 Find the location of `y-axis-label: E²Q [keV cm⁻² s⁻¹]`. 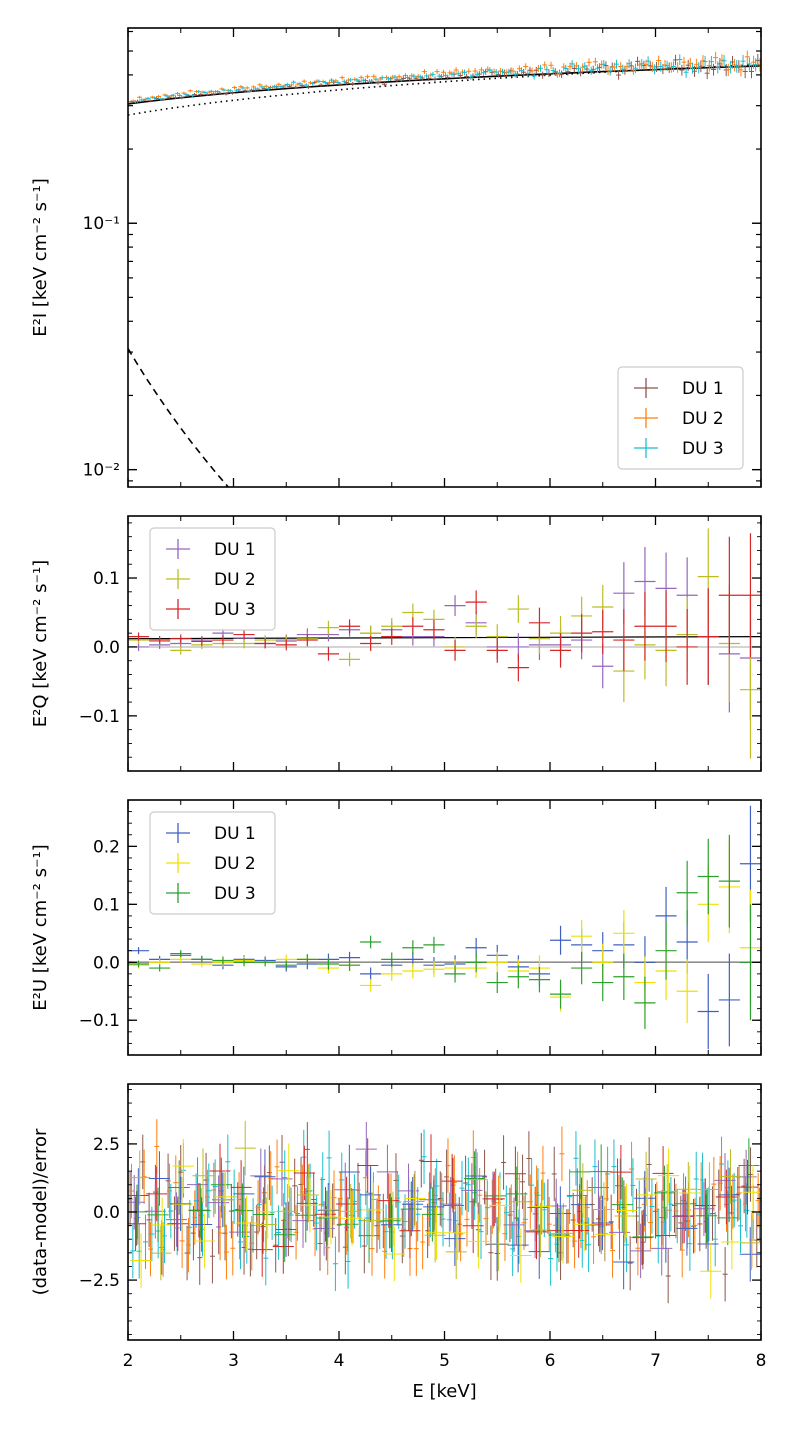

y-axis-label: E²Q [keV cm⁻² s⁻¹] is located at coordinates (40, 643).